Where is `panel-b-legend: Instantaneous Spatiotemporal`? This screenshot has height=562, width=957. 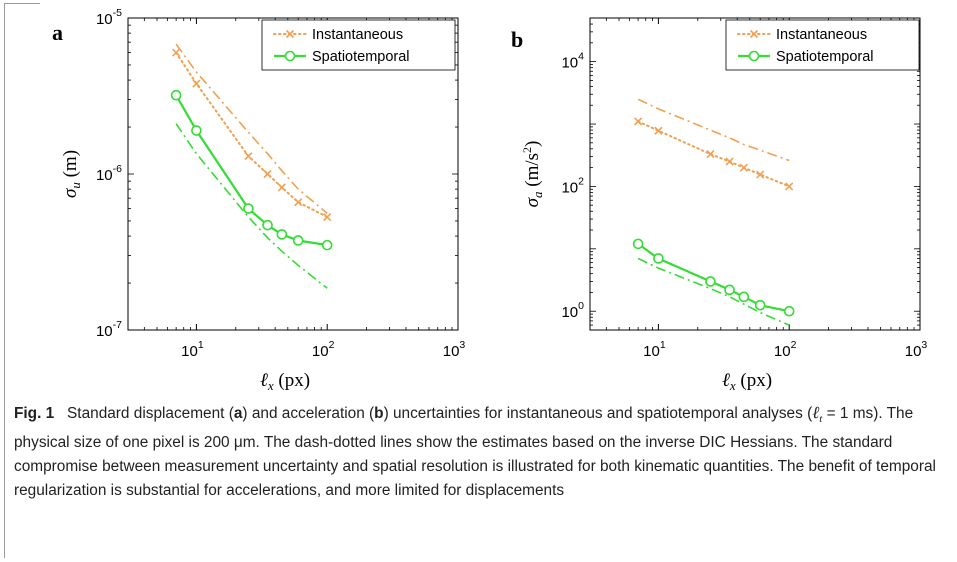 panel-b-legend: Instantaneous Spatiotemporal is located at coordinates (822, 45).